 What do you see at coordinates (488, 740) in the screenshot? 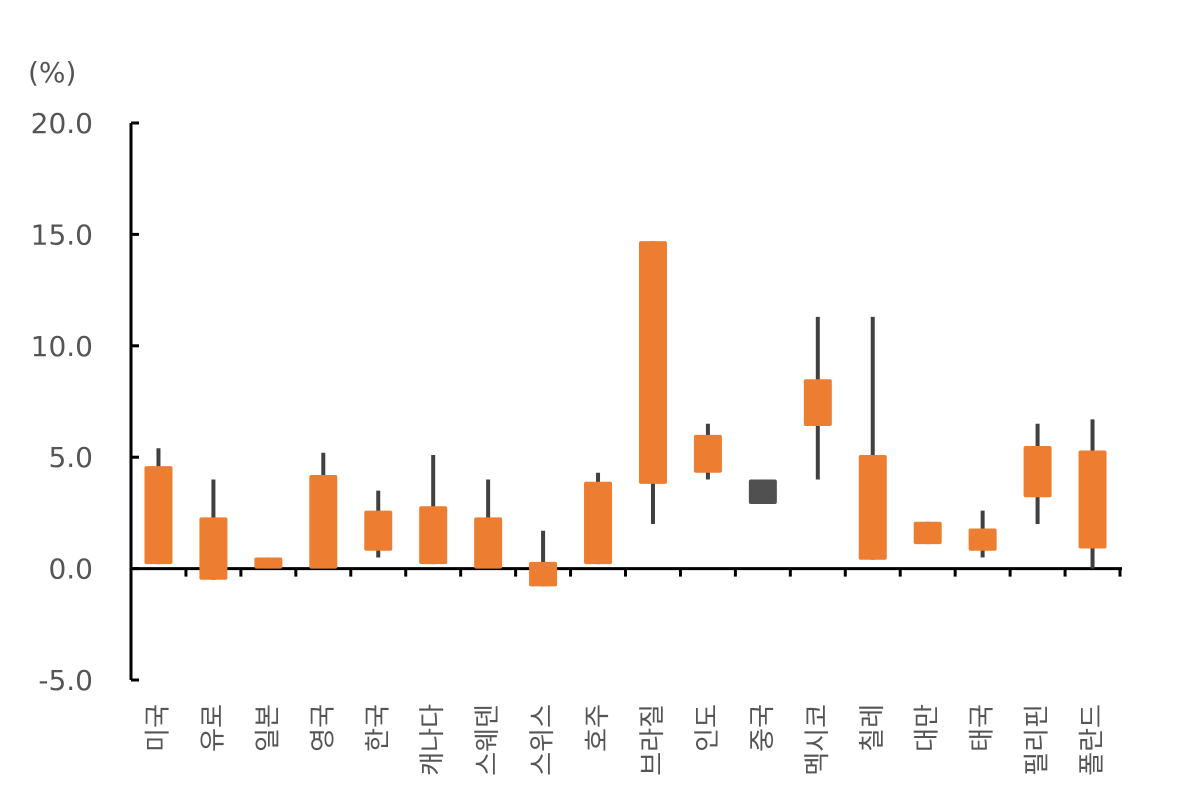
I see `category-label: 스웨덴` at bounding box center [488, 740].